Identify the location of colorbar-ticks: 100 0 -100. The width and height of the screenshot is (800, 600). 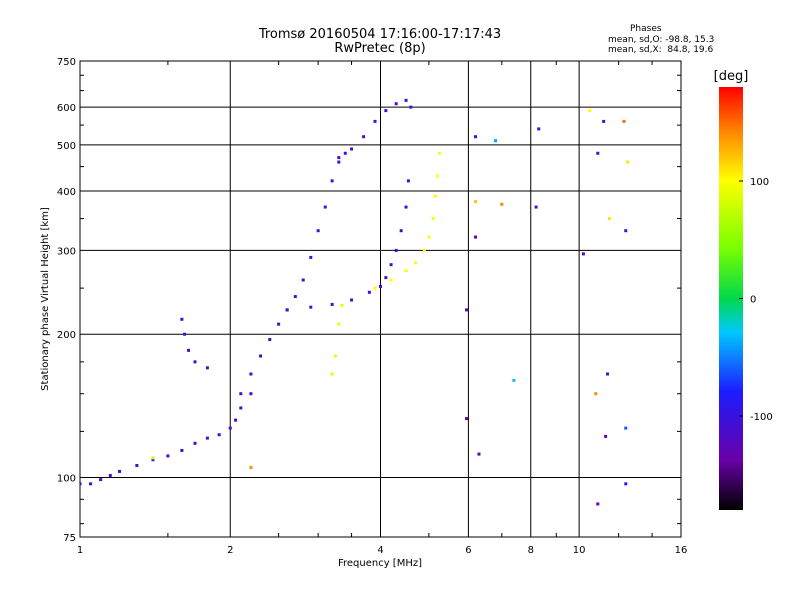
(756, 300).